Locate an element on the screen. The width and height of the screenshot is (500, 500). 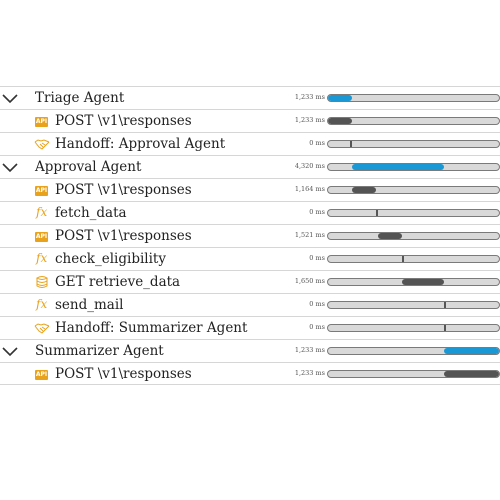
duration-label: 1,521 ms is located at coordinates (309, 235).